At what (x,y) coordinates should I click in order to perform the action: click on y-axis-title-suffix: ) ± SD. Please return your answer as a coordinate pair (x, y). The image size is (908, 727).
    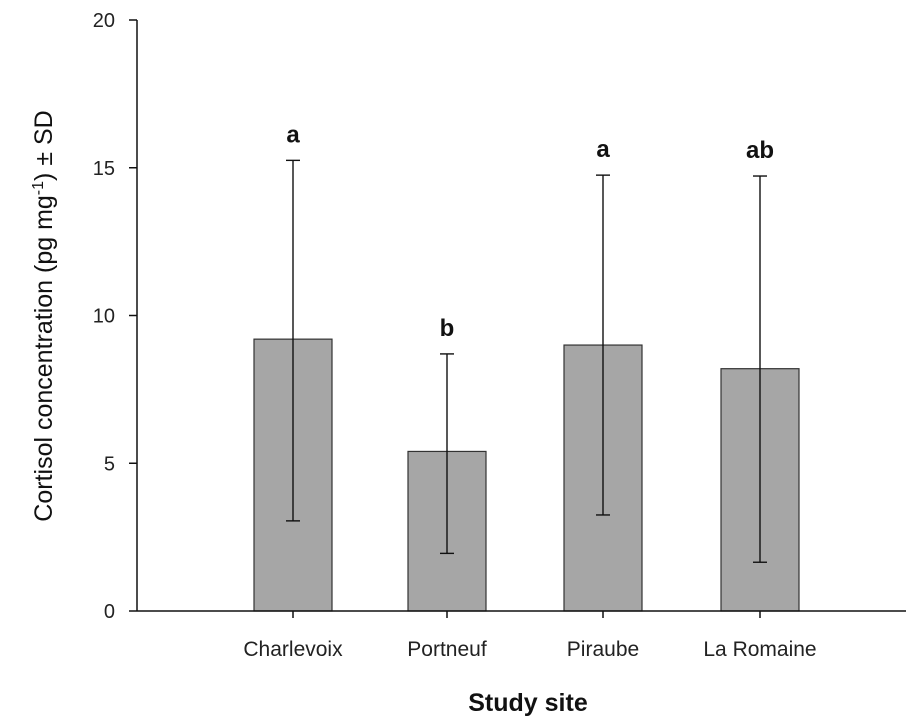
    Looking at the image, I should click on (44, 145).